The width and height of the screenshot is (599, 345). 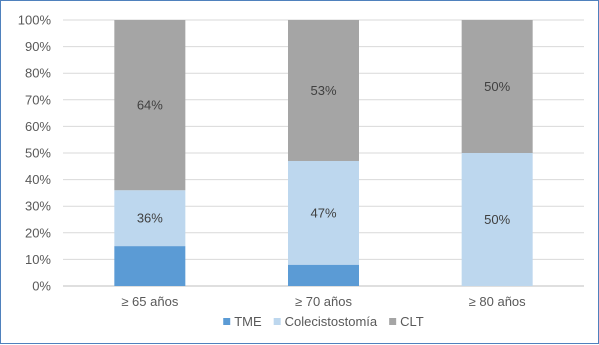 I want to click on y-tick-label: 0%, so click(x=41, y=286).